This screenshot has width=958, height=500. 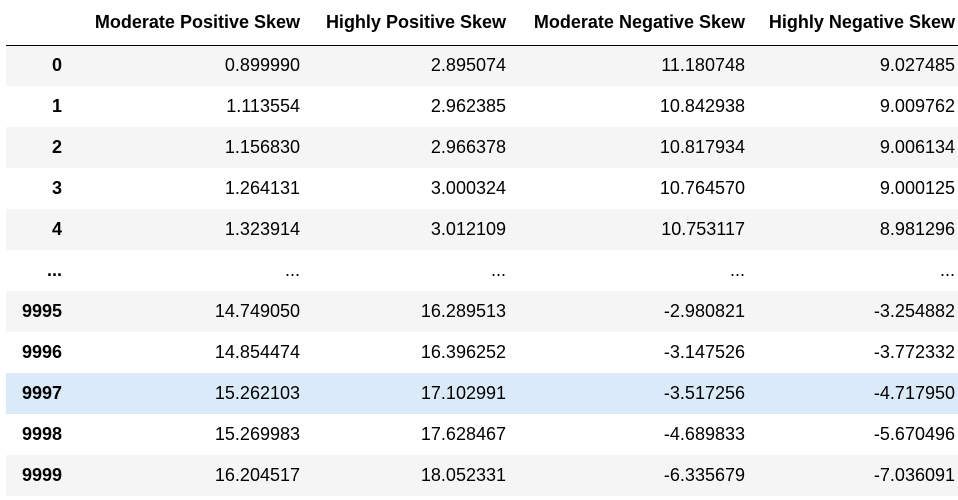 What do you see at coordinates (917, 188) in the screenshot?
I see `table-cell: 9.000125` at bounding box center [917, 188].